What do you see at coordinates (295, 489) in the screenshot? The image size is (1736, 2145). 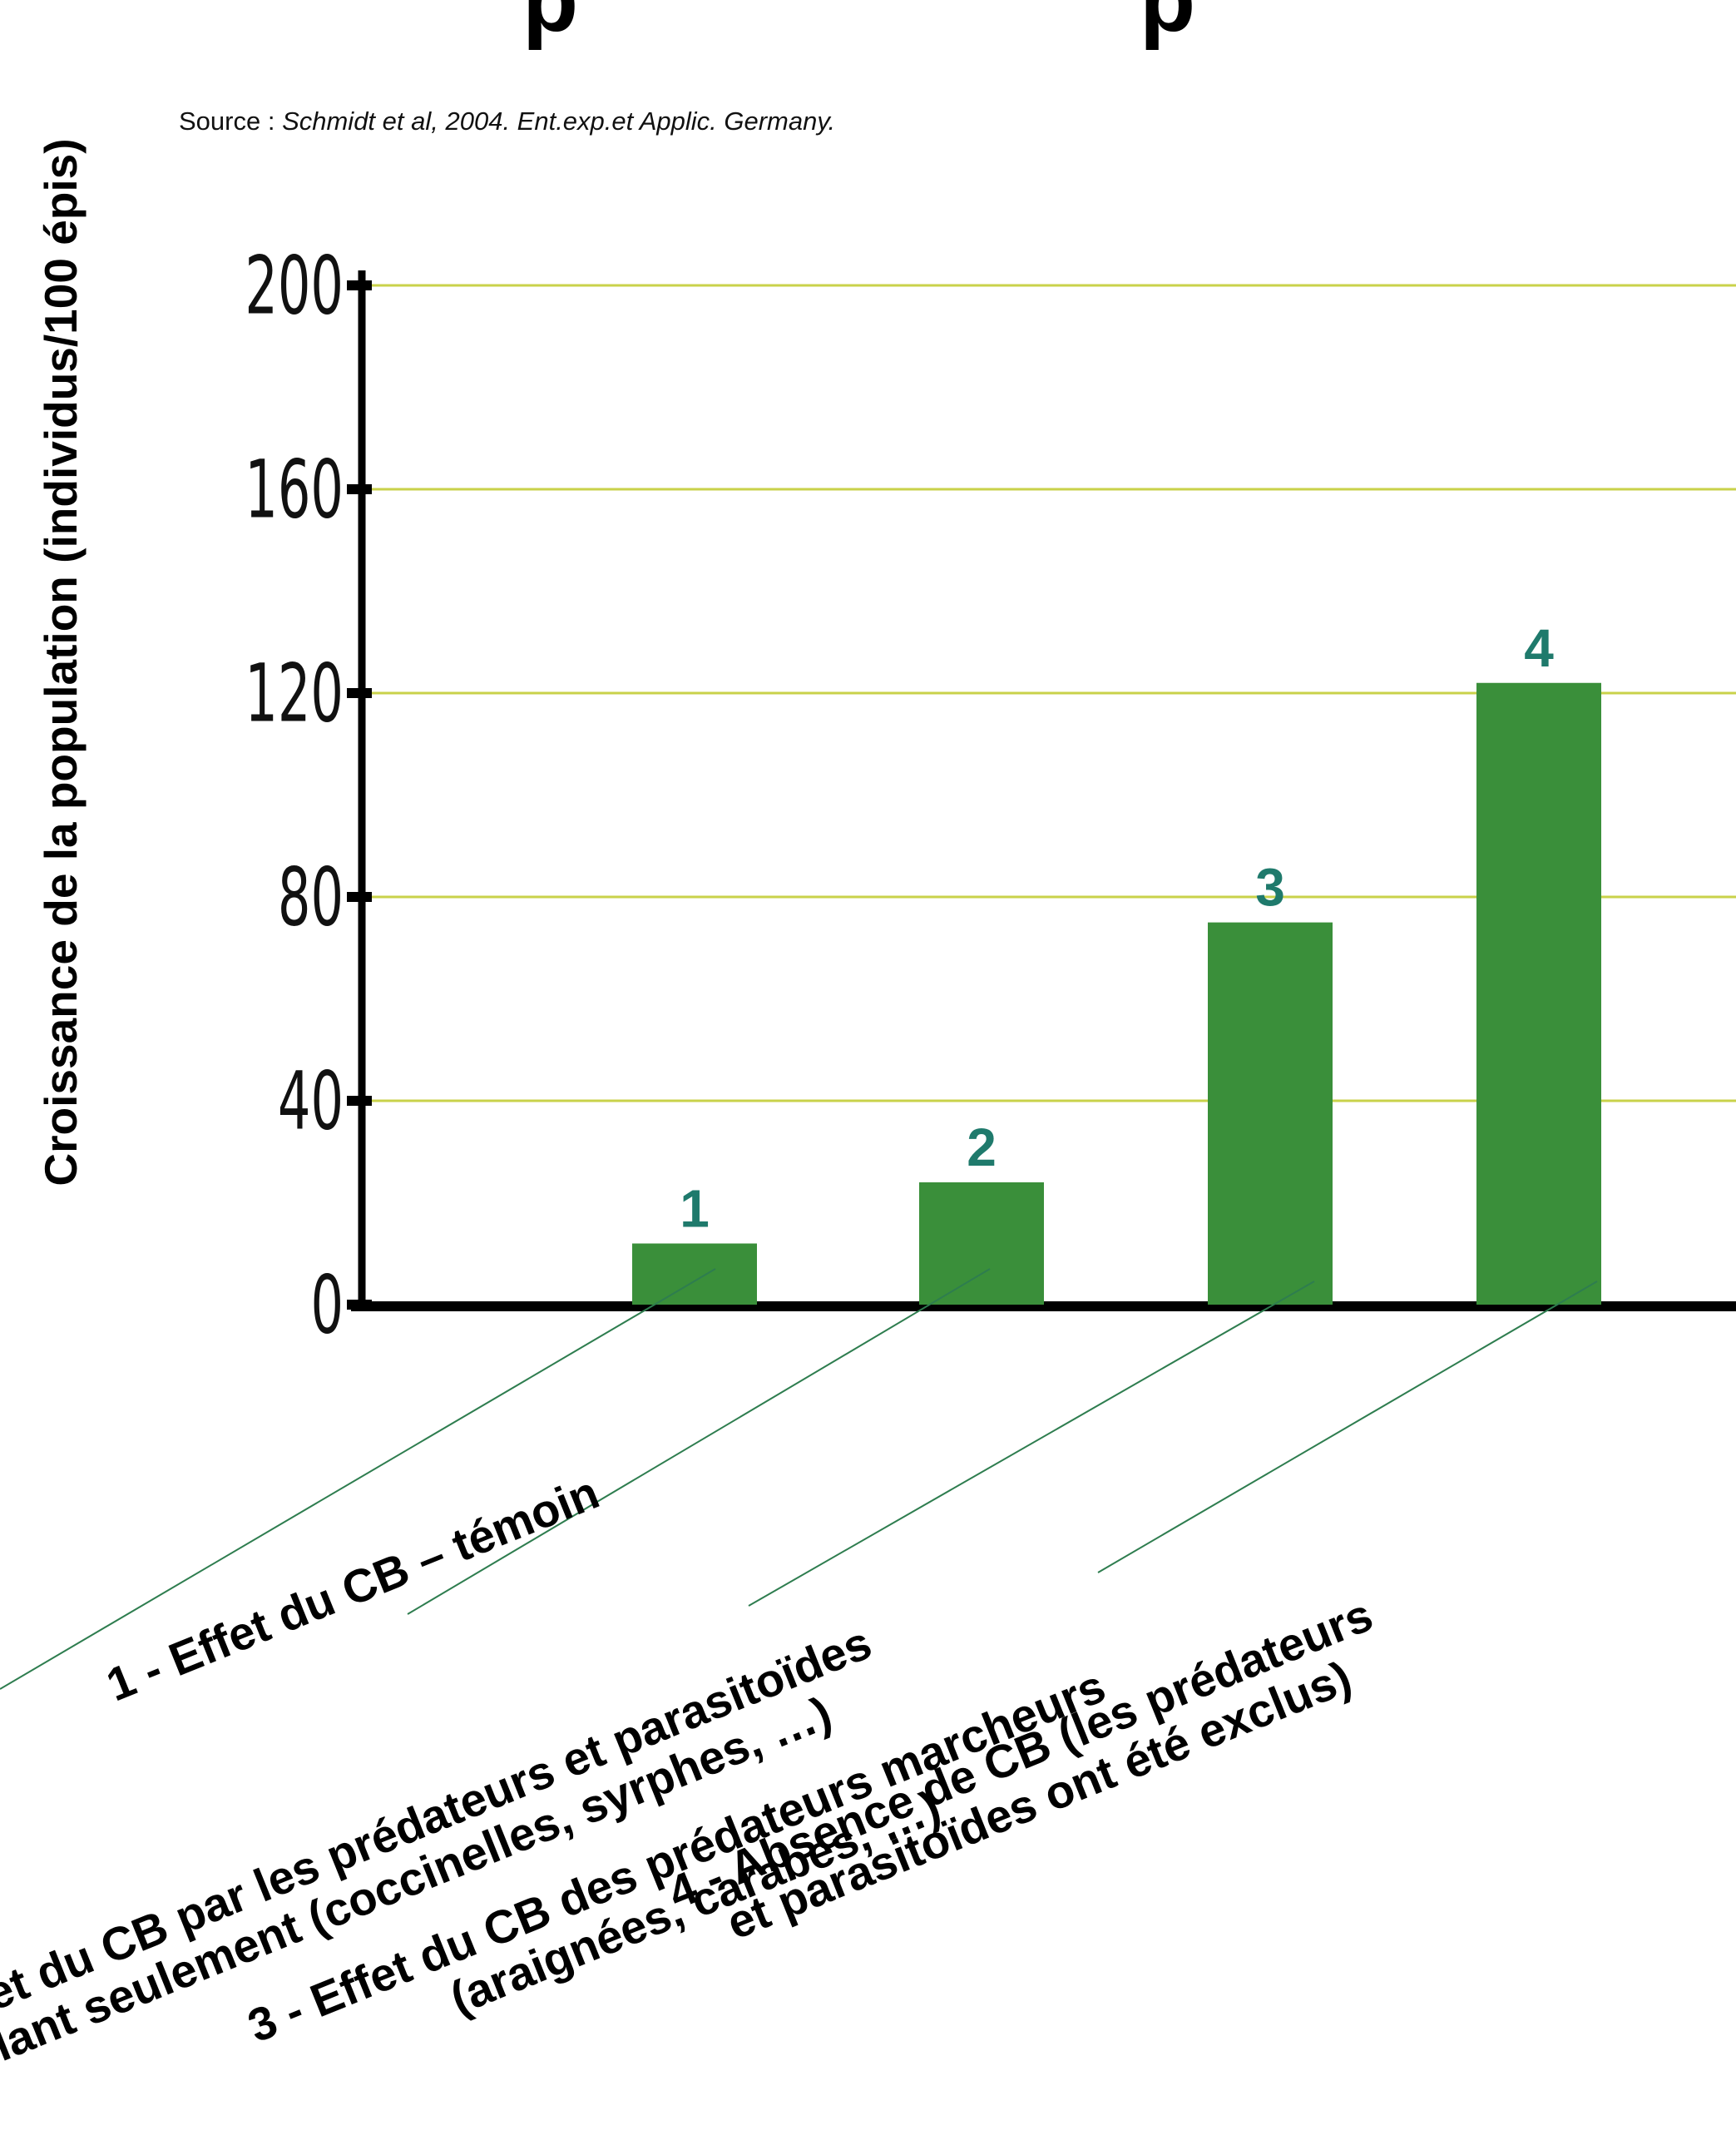 I see `y-tick-label-160: 160` at bounding box center [295, 489].